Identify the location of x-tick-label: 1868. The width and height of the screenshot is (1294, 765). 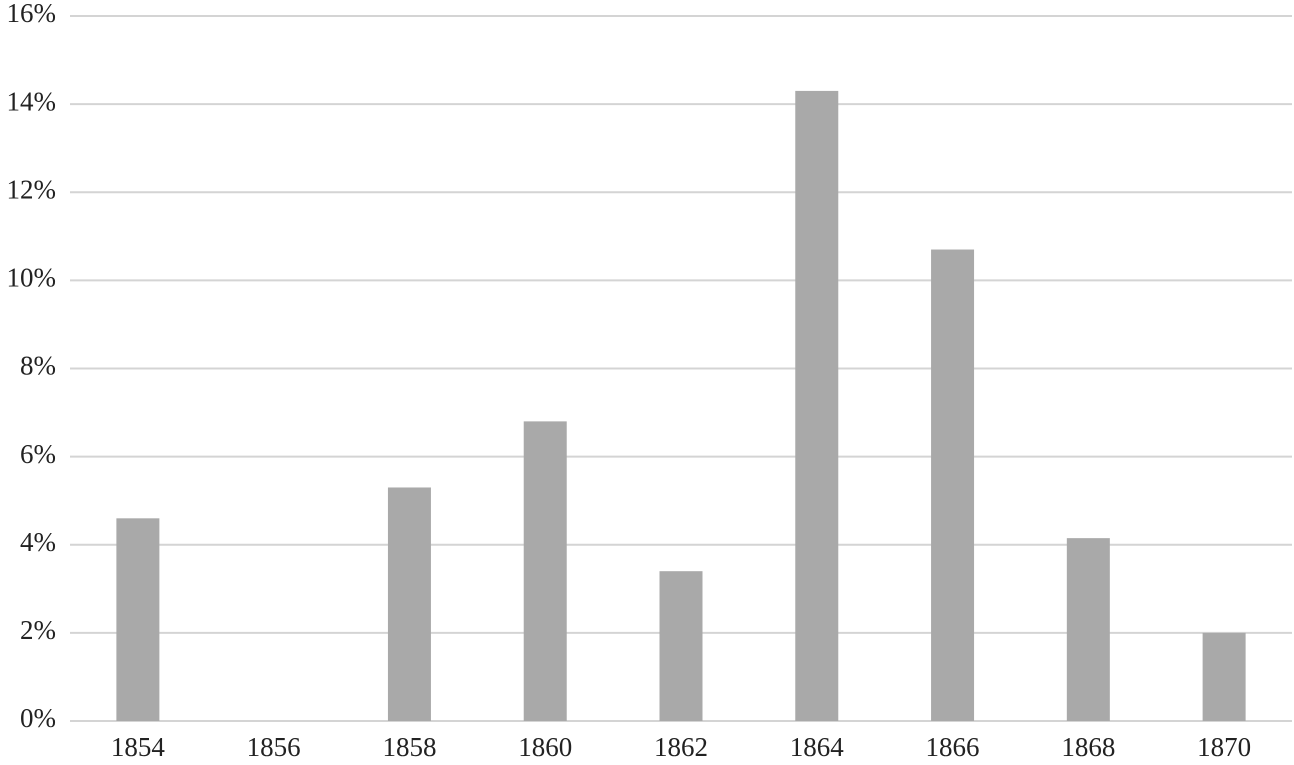
(1088, 747).